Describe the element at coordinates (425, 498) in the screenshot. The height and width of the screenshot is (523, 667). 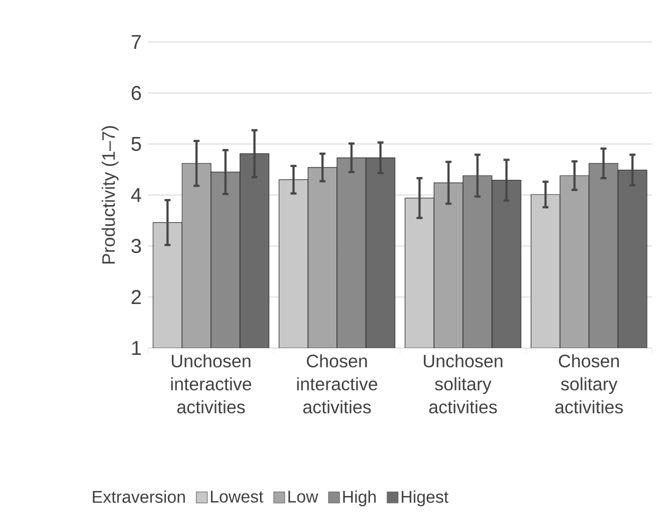
I see `legend-label: Higest` at that location.